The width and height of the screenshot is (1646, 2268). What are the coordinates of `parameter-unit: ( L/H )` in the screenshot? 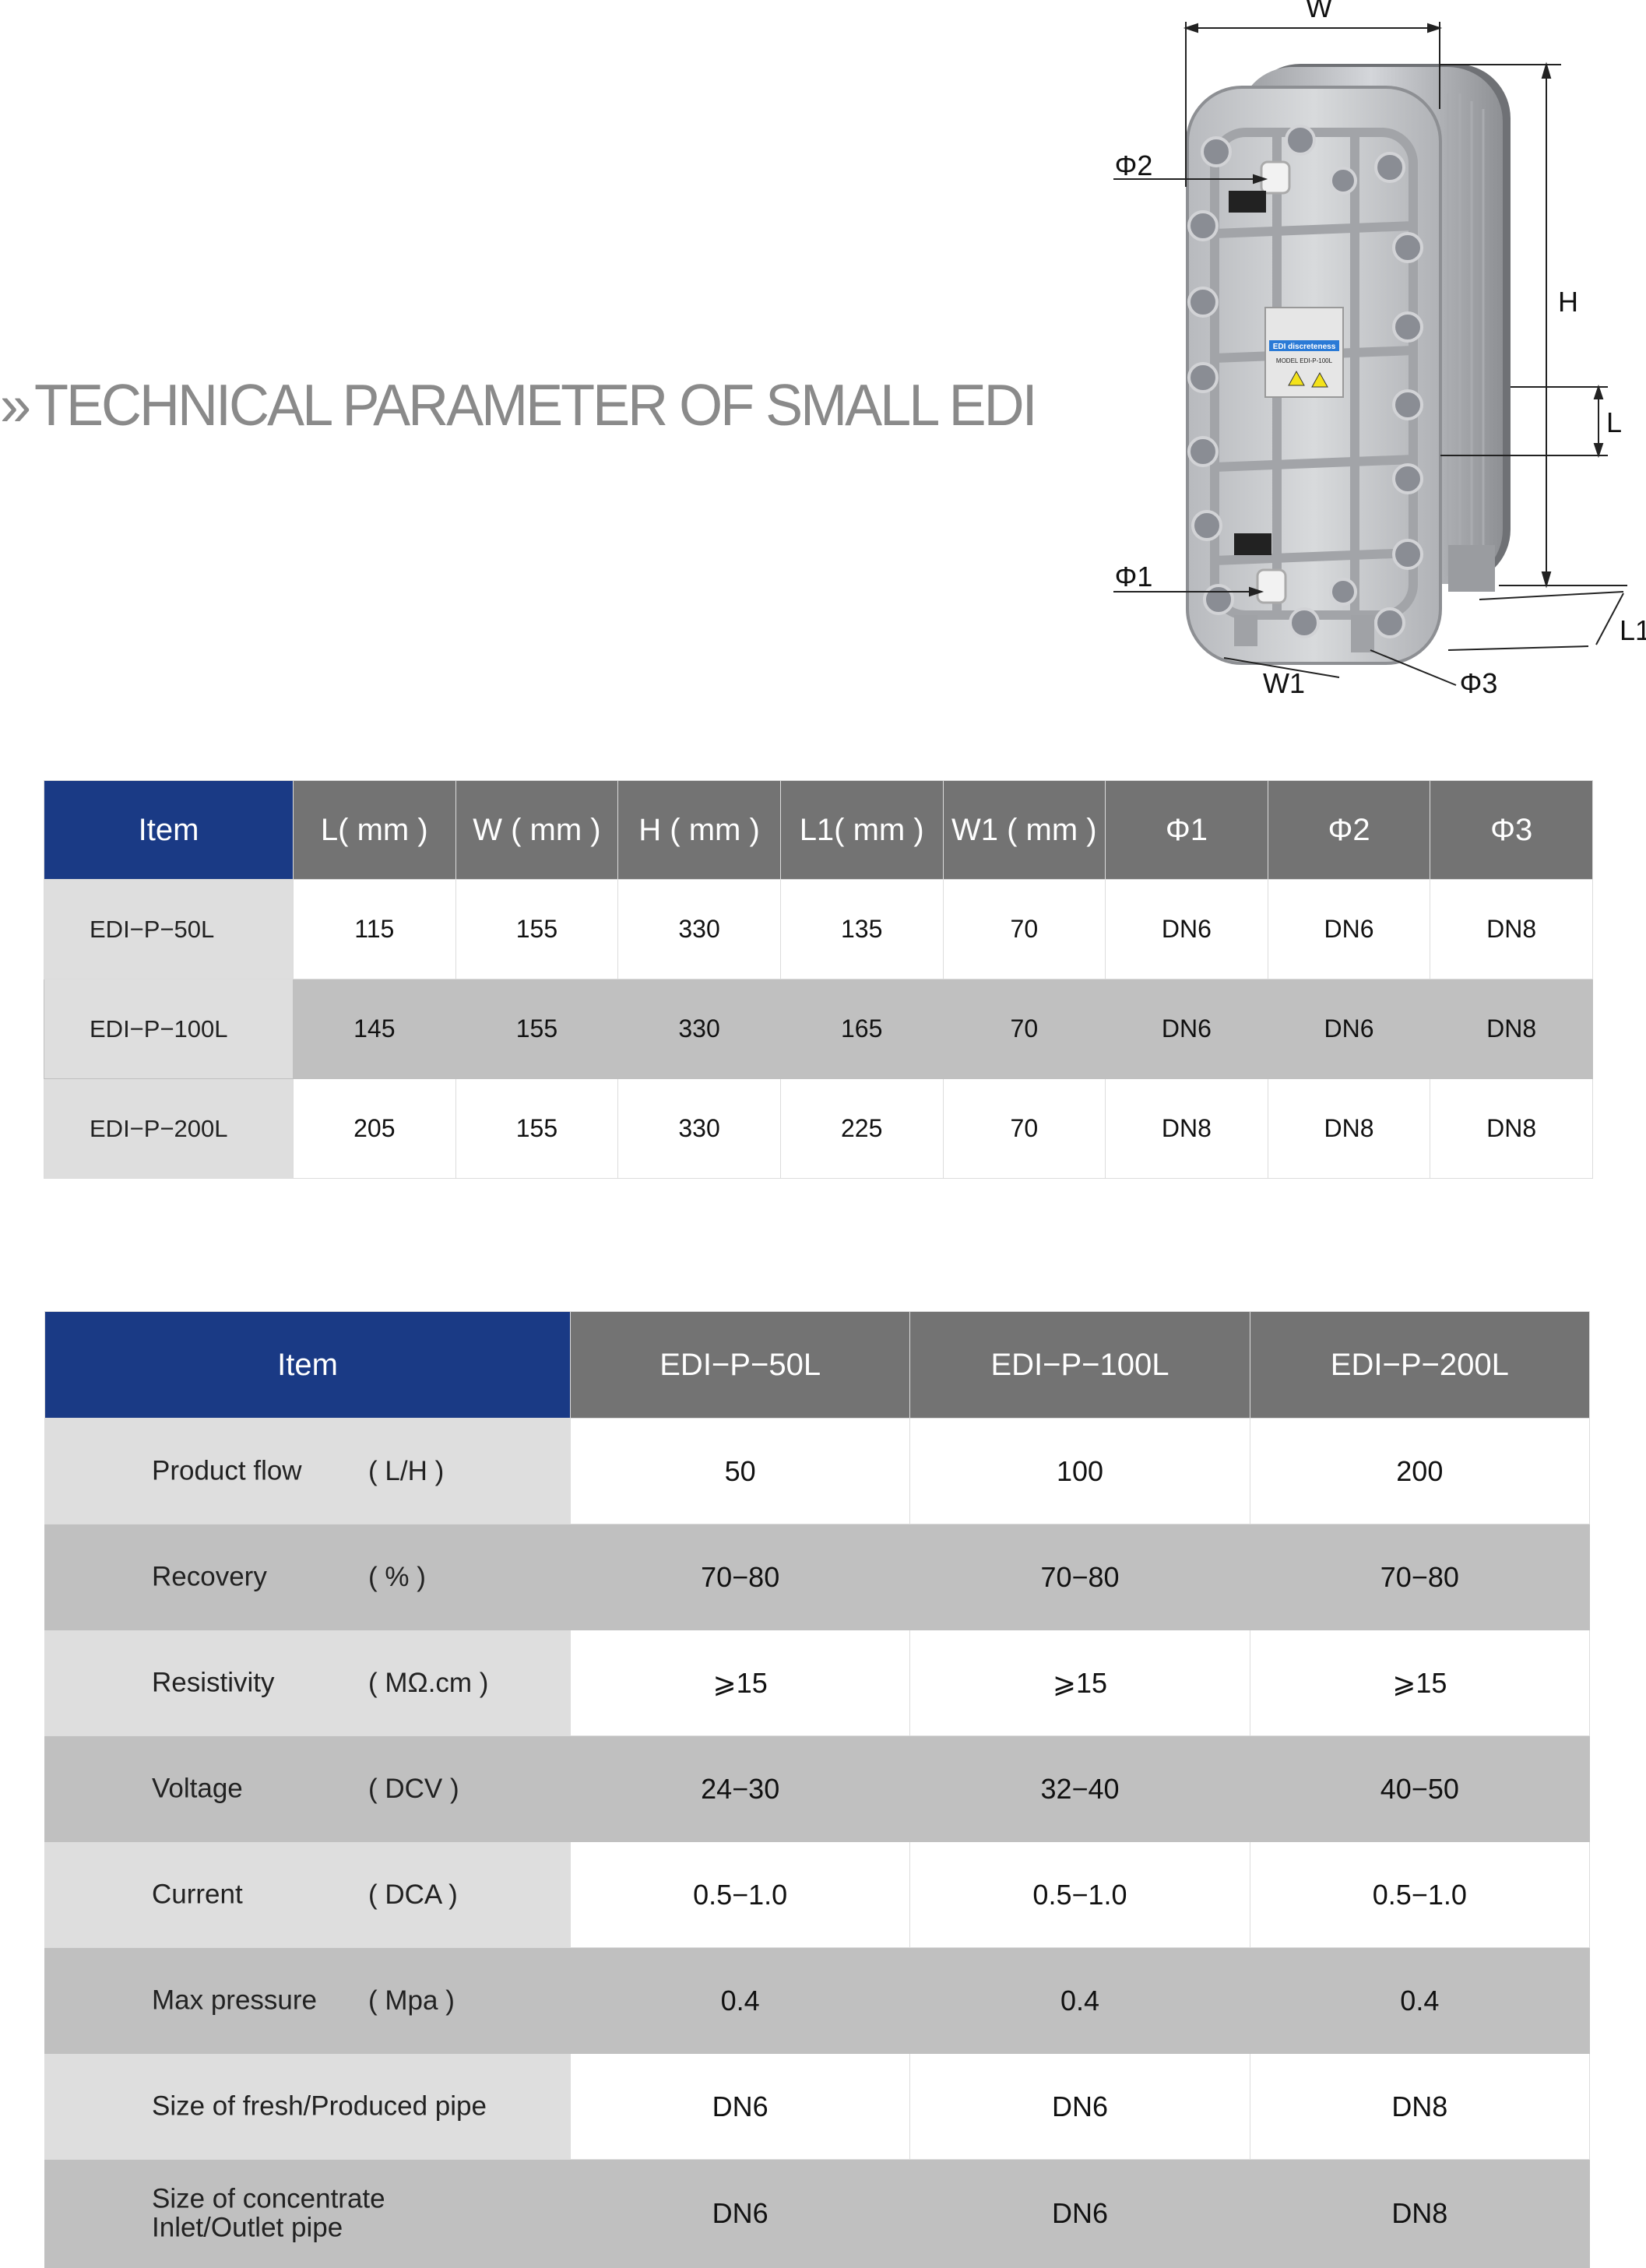 It's located at (407, 1470).